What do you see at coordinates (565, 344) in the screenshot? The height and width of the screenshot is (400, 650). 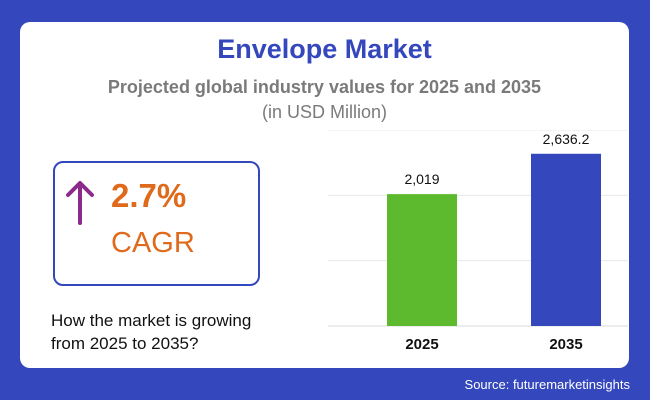 I see `tick-label-2035: 2035` at bounding box center [565, 344].